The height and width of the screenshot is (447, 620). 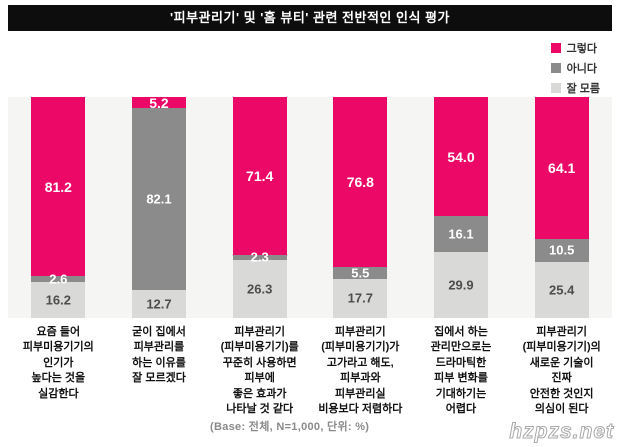 I want to click on bar-column: 76.8 5.5 17.7, so click(x=360, y=207).